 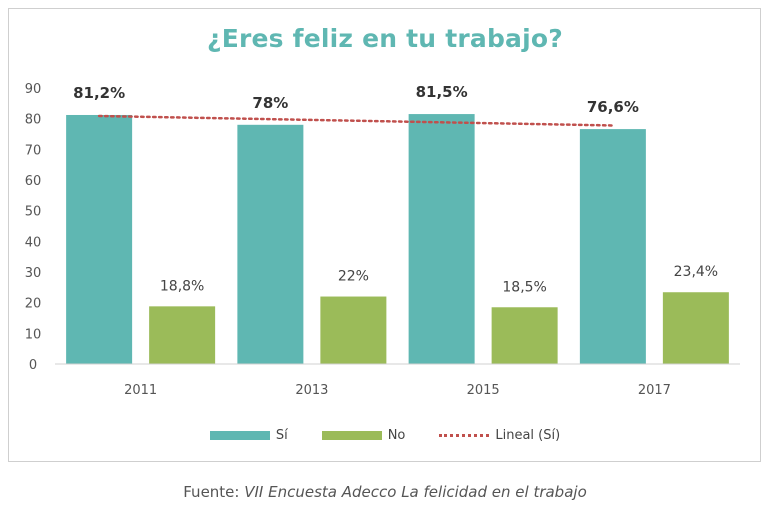 What do you see at coordinates (211, 492) in the screenshot?
I see `source-prefix: Fuente:` at bounding box center [211, 492].